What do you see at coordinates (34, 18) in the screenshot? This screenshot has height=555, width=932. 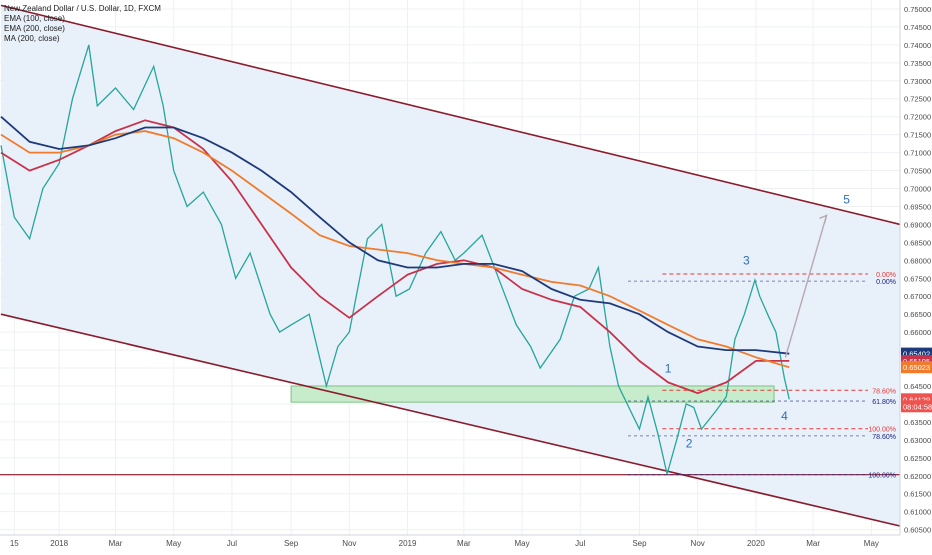 I see `legend-ema100: EMA (100, close)` at bounding box center [34, 18].